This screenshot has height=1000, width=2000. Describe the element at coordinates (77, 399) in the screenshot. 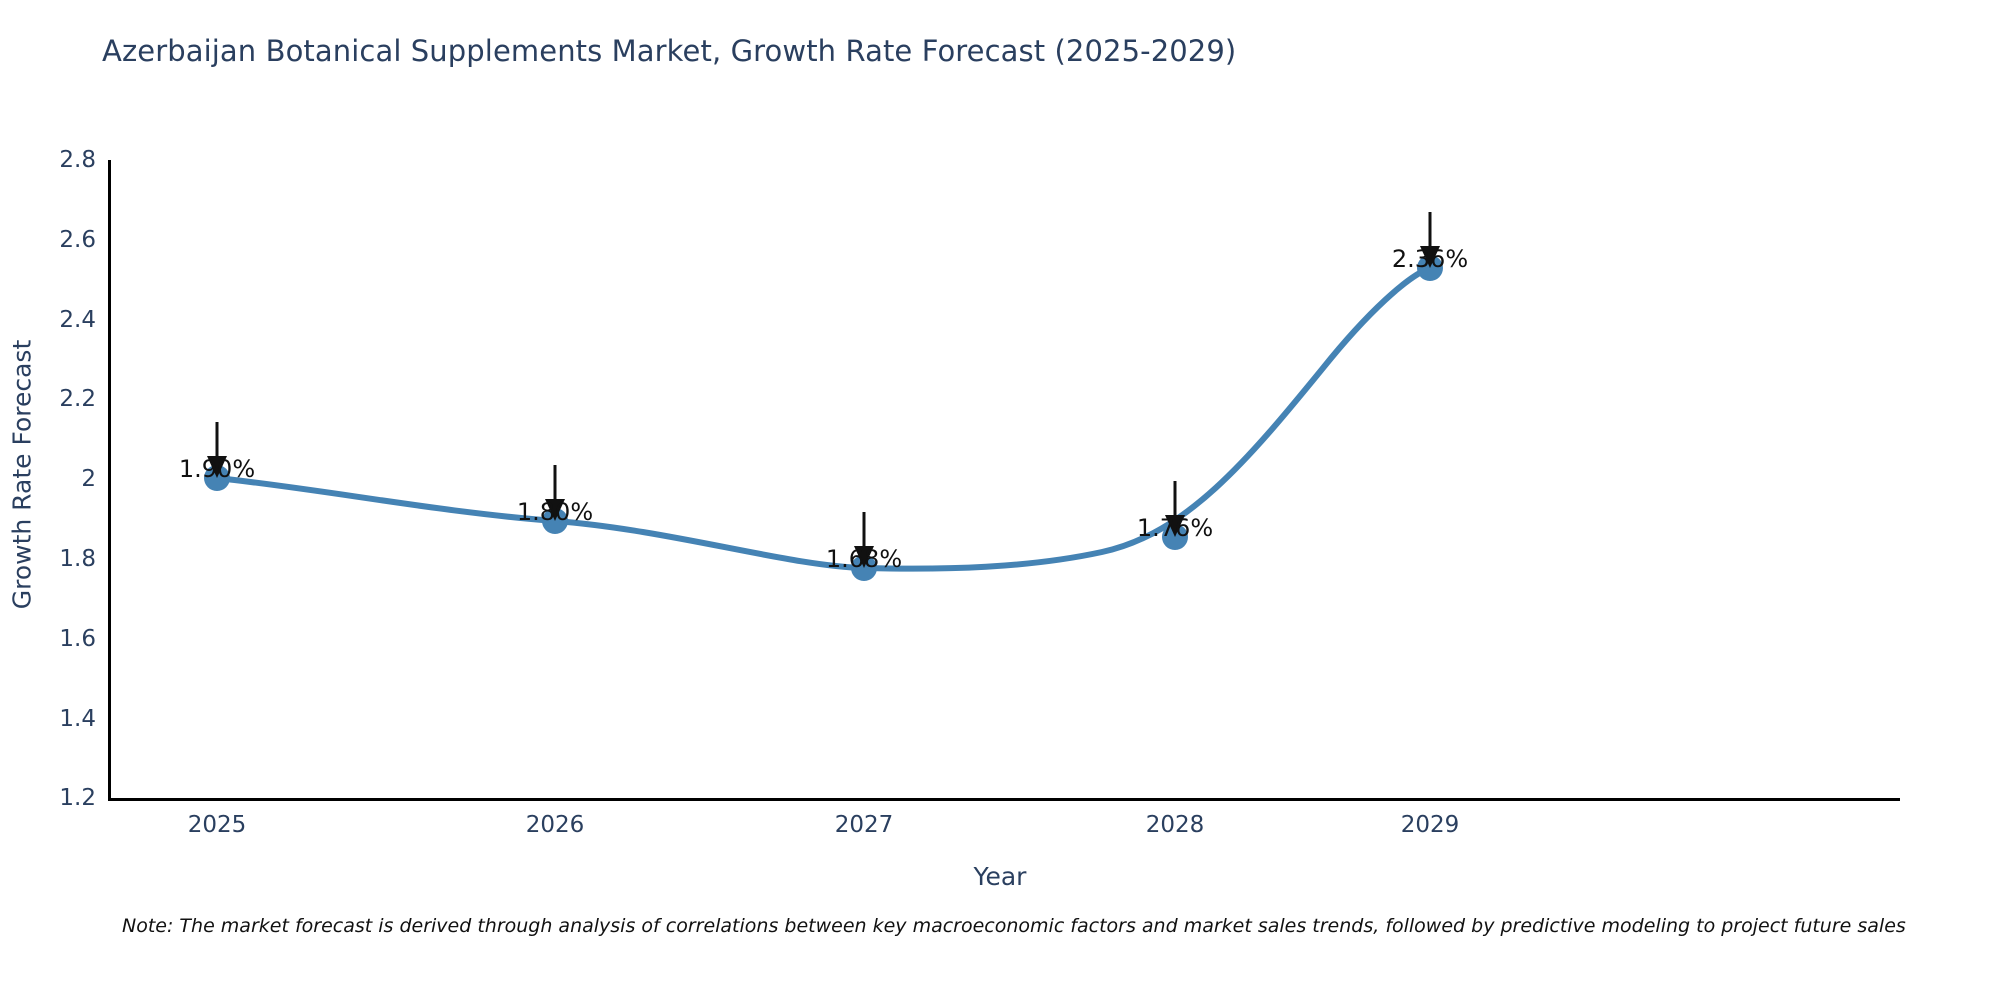

I see `y-tick-label: 2.2` at that location.